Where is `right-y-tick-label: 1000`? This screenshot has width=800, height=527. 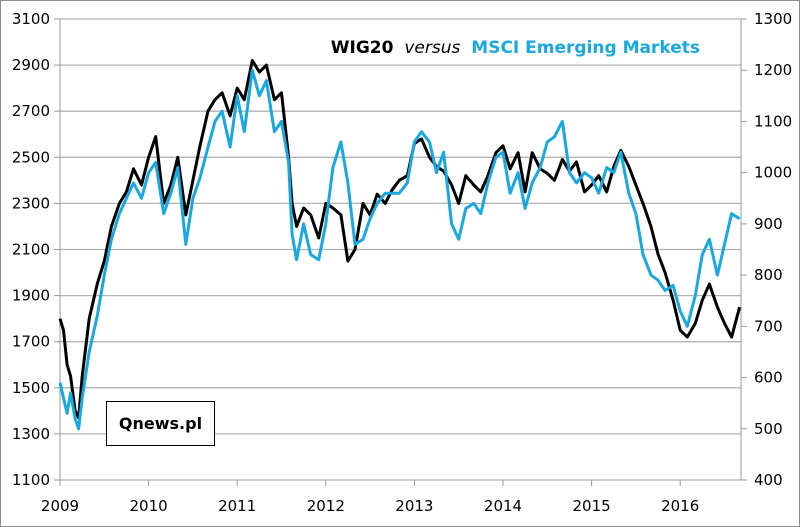 right-y-tick-label: 1000 is located at coordinates (773, 173).